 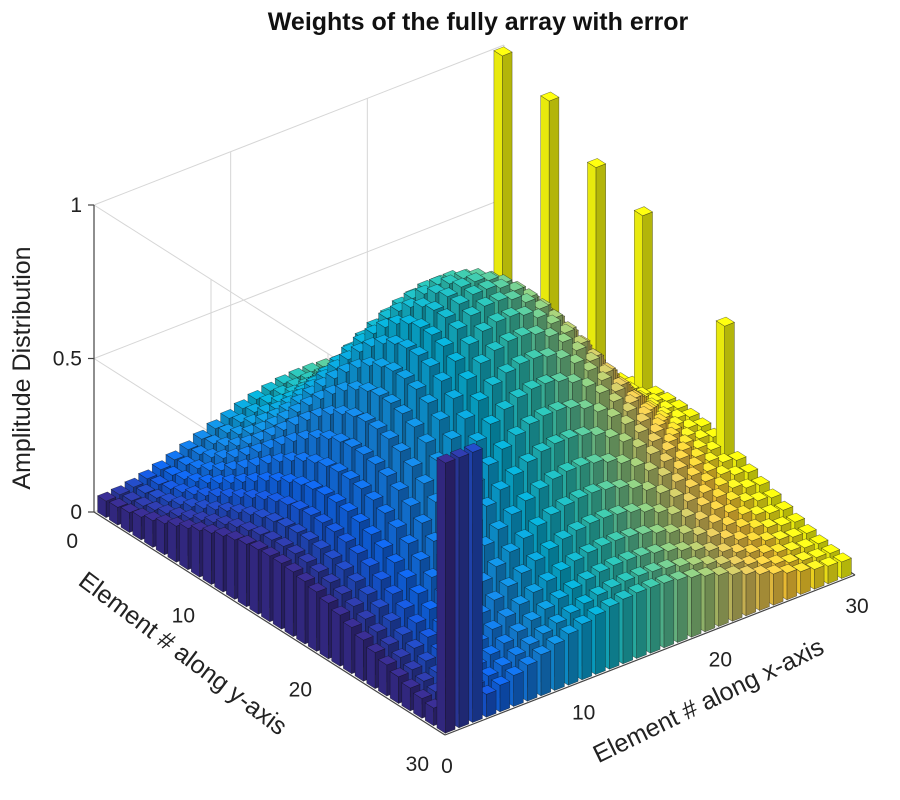 What do you see at coordinates (76, 205) in the screenshot?
I see `z-tick-label: 1` at bounding box center [76, 205].